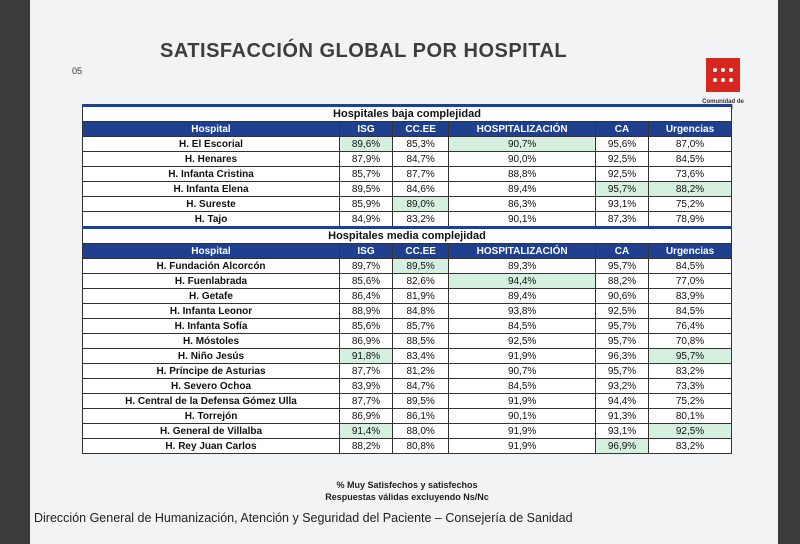 Image resolution: width=800 pixels, height=544 pixels. I want to click on table-row: H. Henares 87,9% 84,7% 90,0% 92,5% 84,5%, so click(407, 159).